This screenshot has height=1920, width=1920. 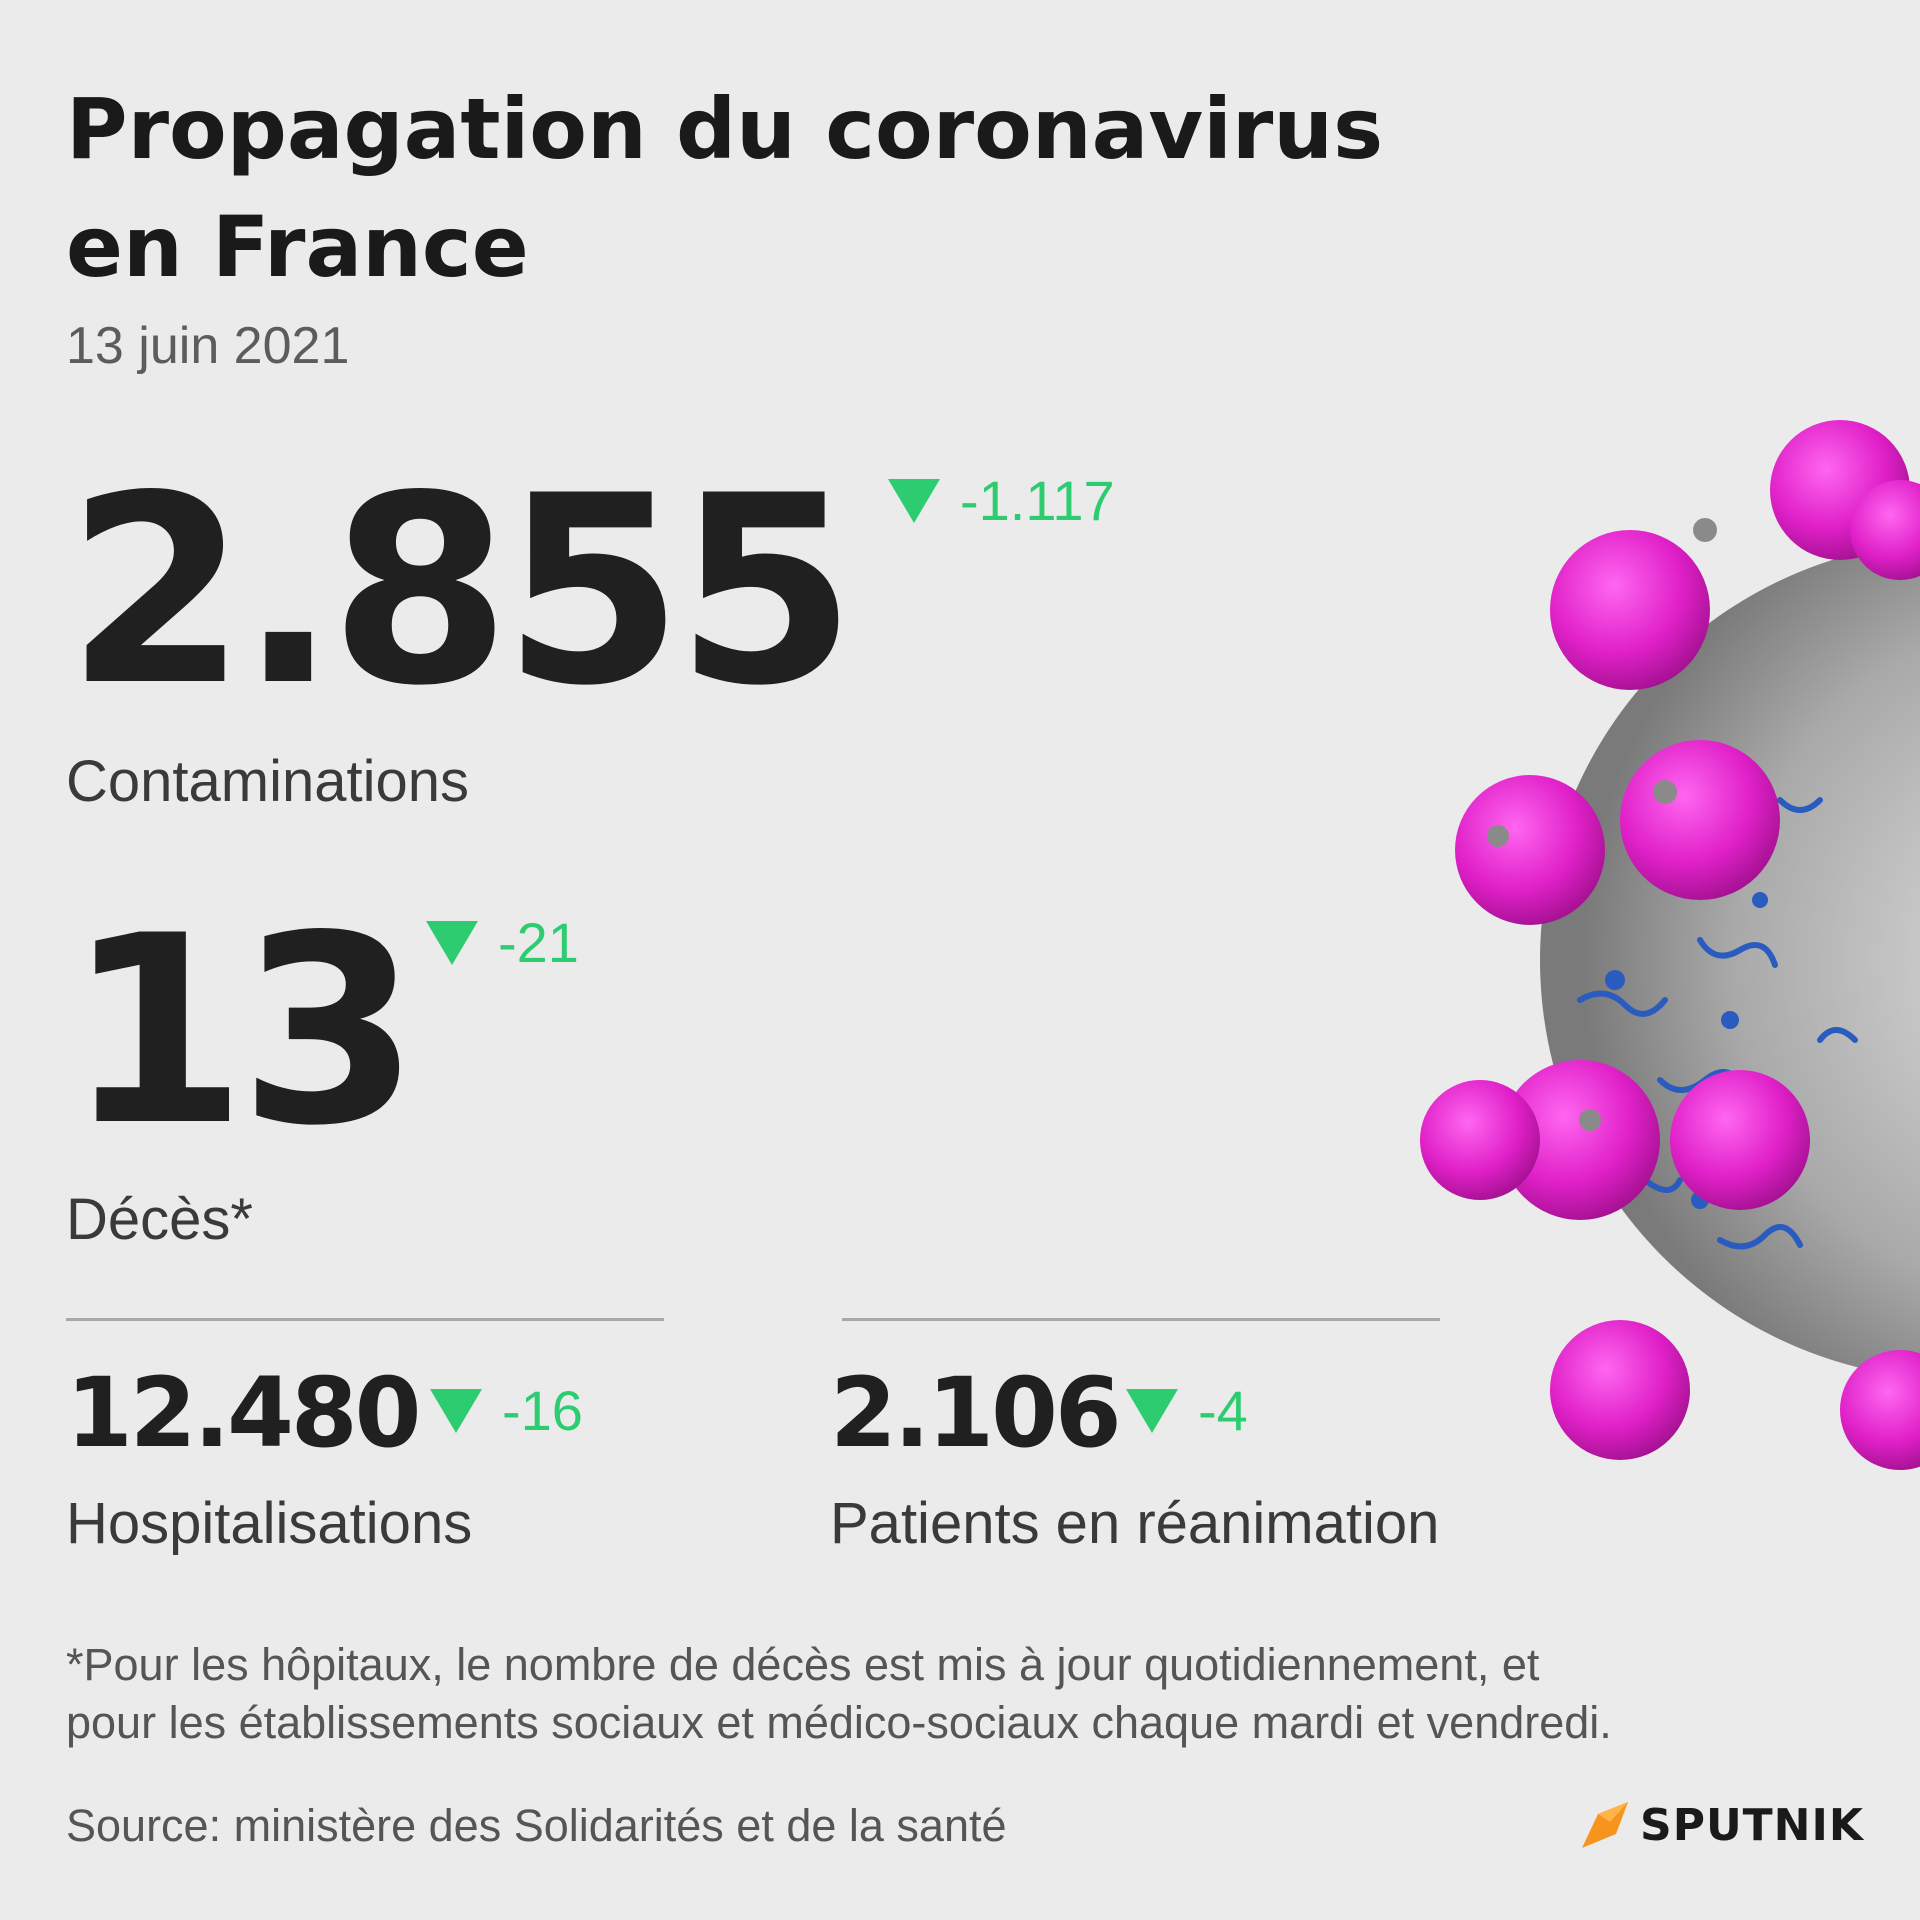 What do you see at coordinates (1037, 500) in the screenshot?
I see `contaminations-delta-value: -1.117` at bounding box center [1037, 500].